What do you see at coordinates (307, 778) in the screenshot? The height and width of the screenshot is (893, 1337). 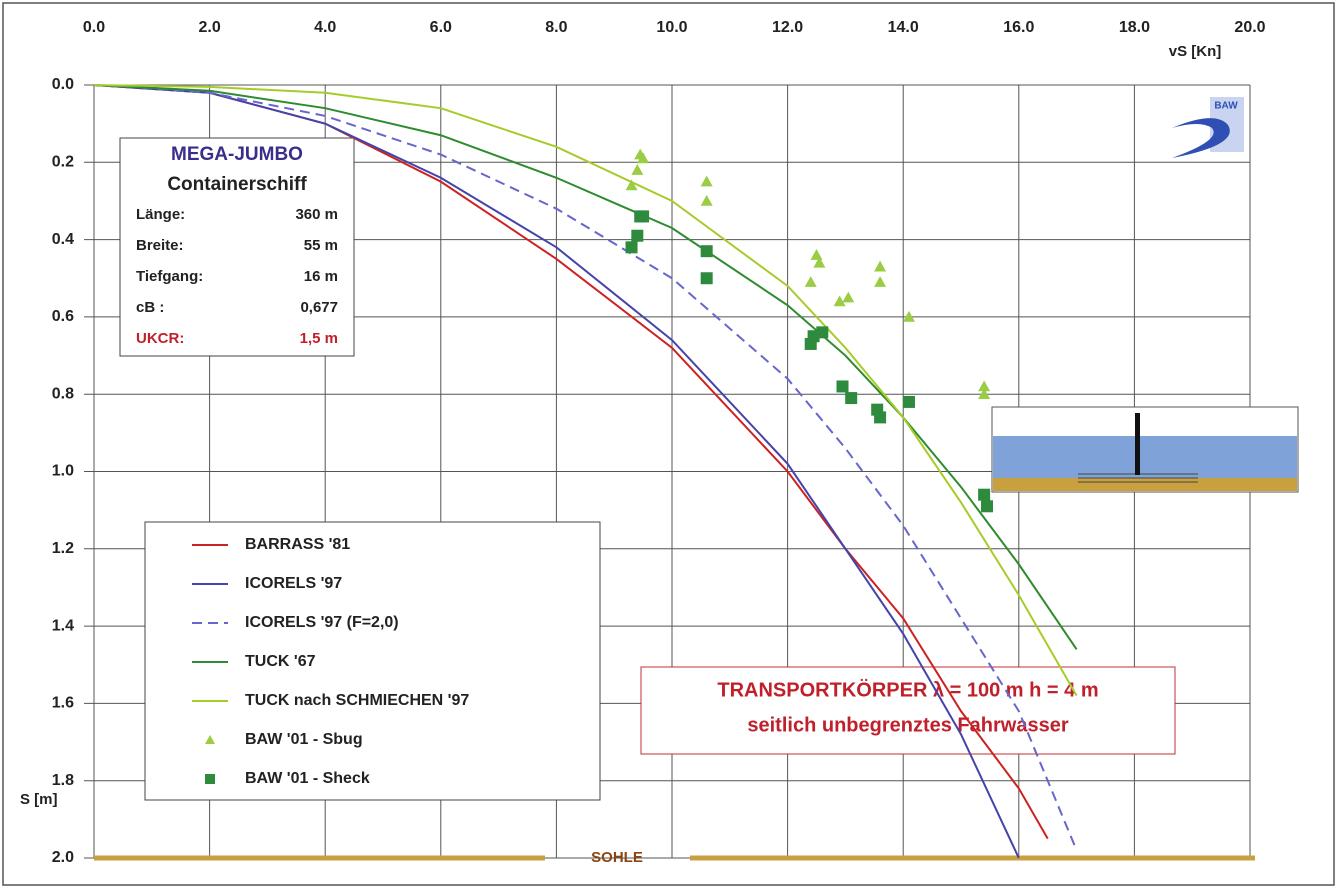 I see `legend-label: BAW '01 - Sheck` at bounding box center [307, 778].